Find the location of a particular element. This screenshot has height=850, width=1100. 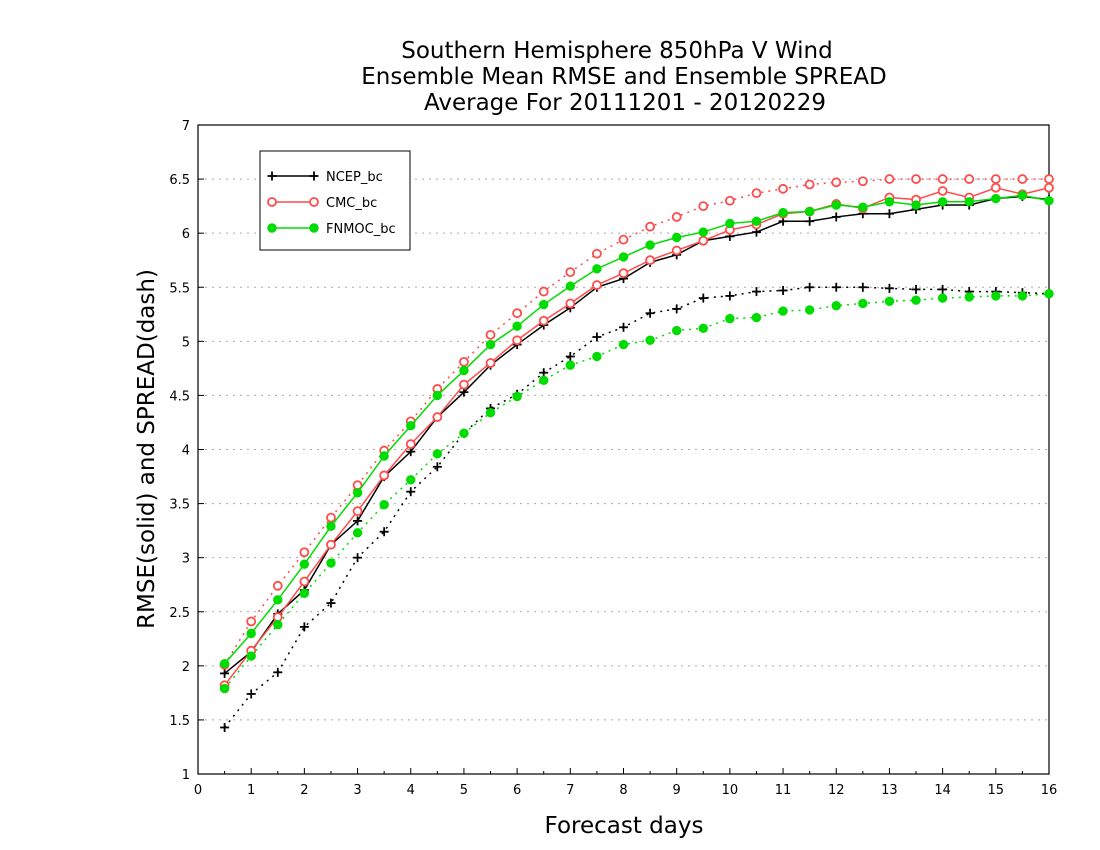

y-tick-label: 3.5 is located at coordinates (179, 505).